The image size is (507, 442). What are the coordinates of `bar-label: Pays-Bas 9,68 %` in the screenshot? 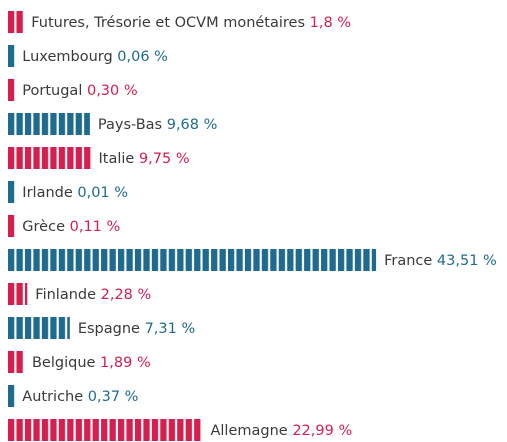 It's located at (158, 125).